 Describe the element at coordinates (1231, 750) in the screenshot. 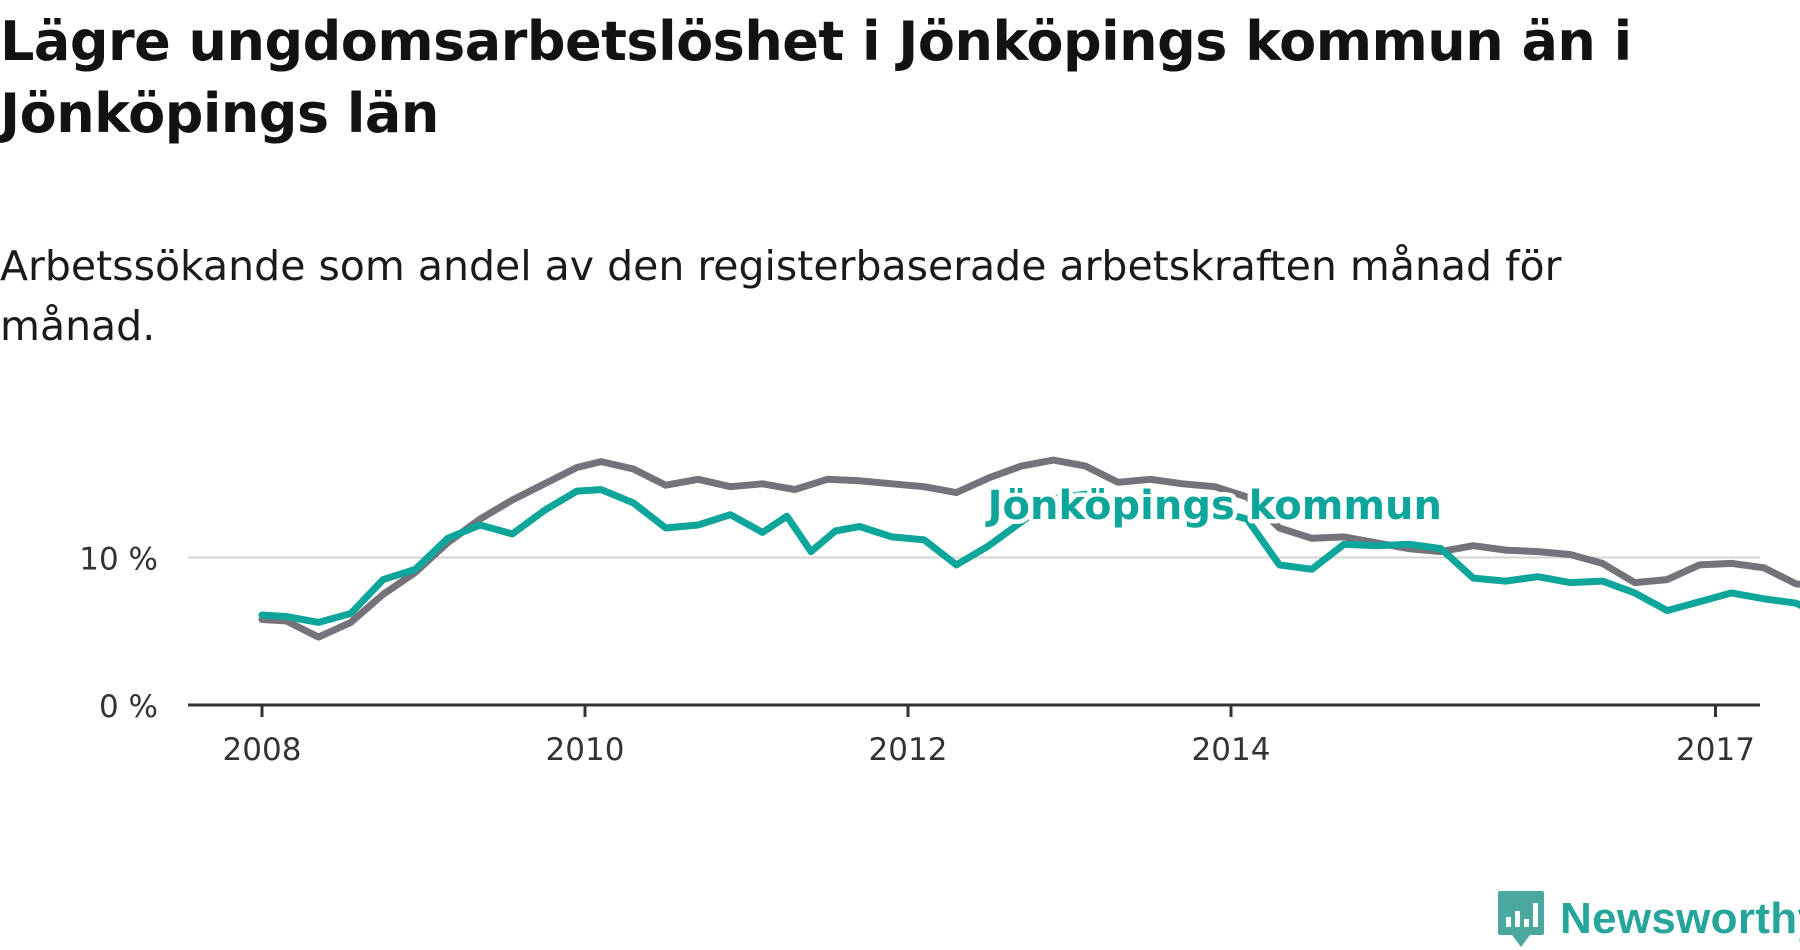

I see `x-tick-label: 2014` at that location.